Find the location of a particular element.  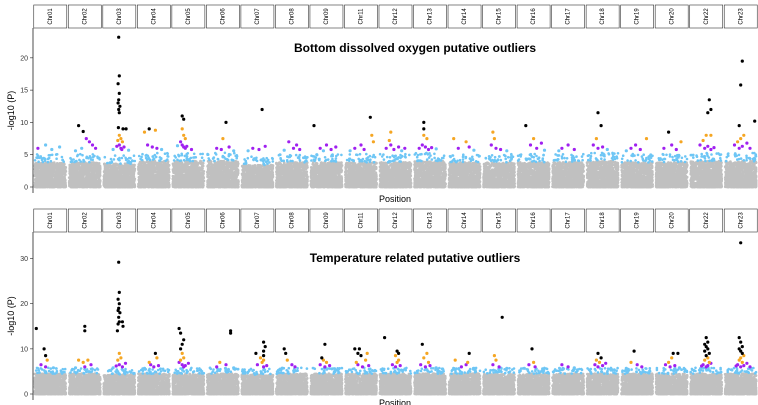

y-tick-label: 5 is located at coordinates (26, 155).